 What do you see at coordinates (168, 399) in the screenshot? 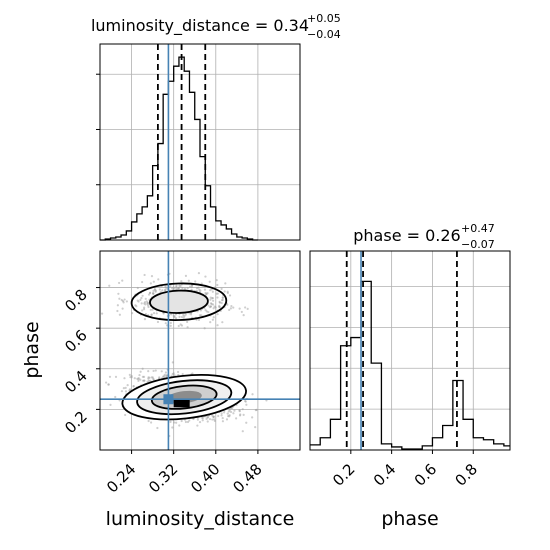
I see `scatter-truth-marker` at bounding box center [168, 399].